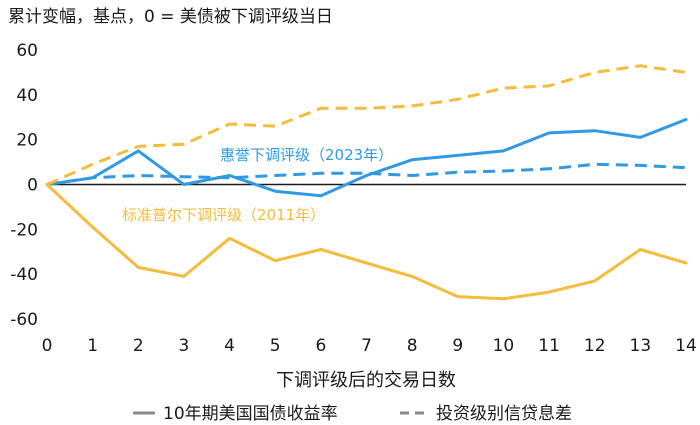 This screenshot has height=425, width=700. What do you see at coordinates (24, 230) in the screenshot?
I see `y-tick-label: -20` at bounding box center [24, 230].